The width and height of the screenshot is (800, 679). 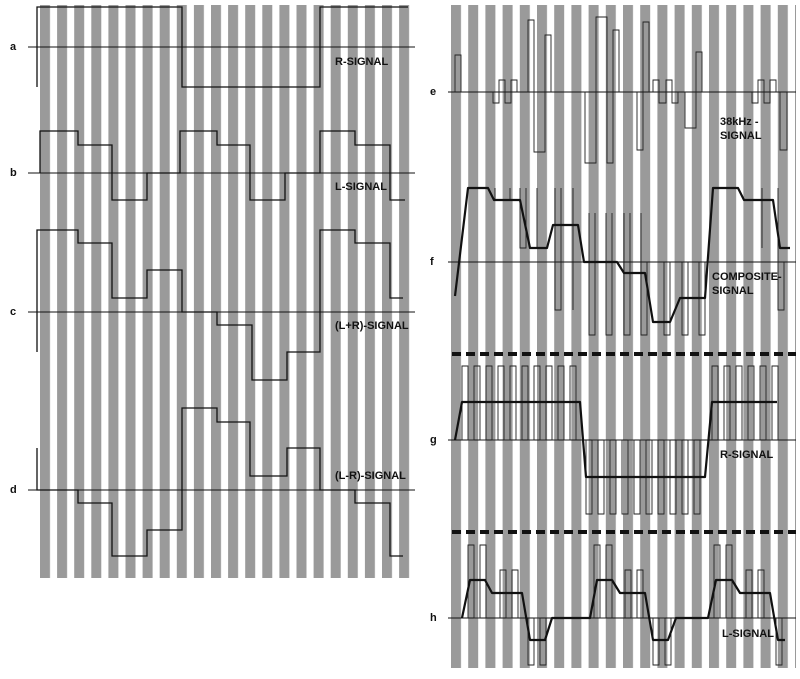 I want to click on panel-label: e, so click(x=433, y=92).